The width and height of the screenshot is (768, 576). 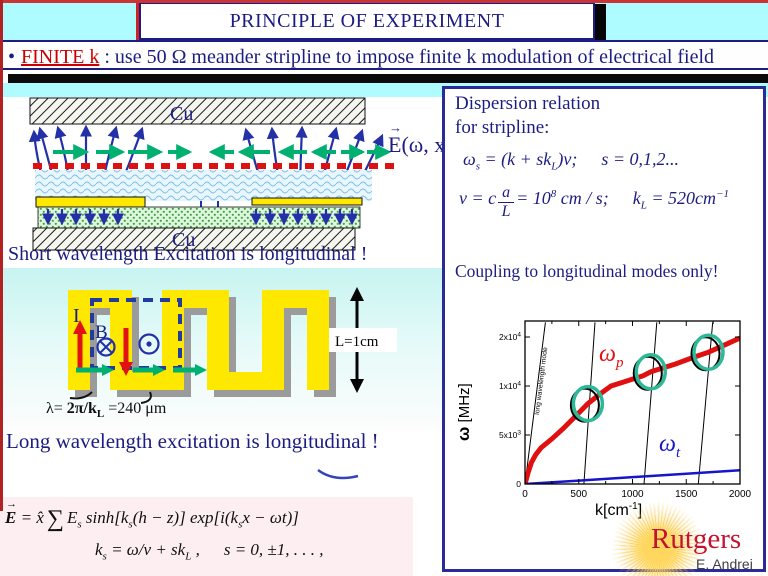 I want to click on y-tick-label: 0, so click(x=518, y=484).